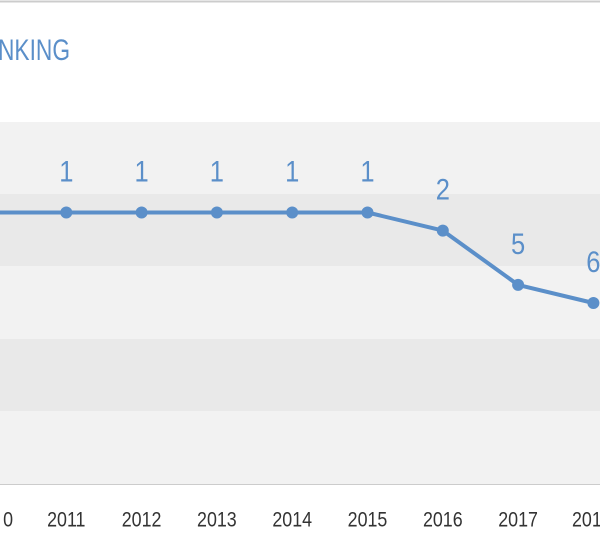 Image resolution: width=600 pixels, height=560 pixels. What do you see at coordinates (217, 520) in the screenshot?
I see `x-tick-label: 2013` at bounding box center [217, 520].